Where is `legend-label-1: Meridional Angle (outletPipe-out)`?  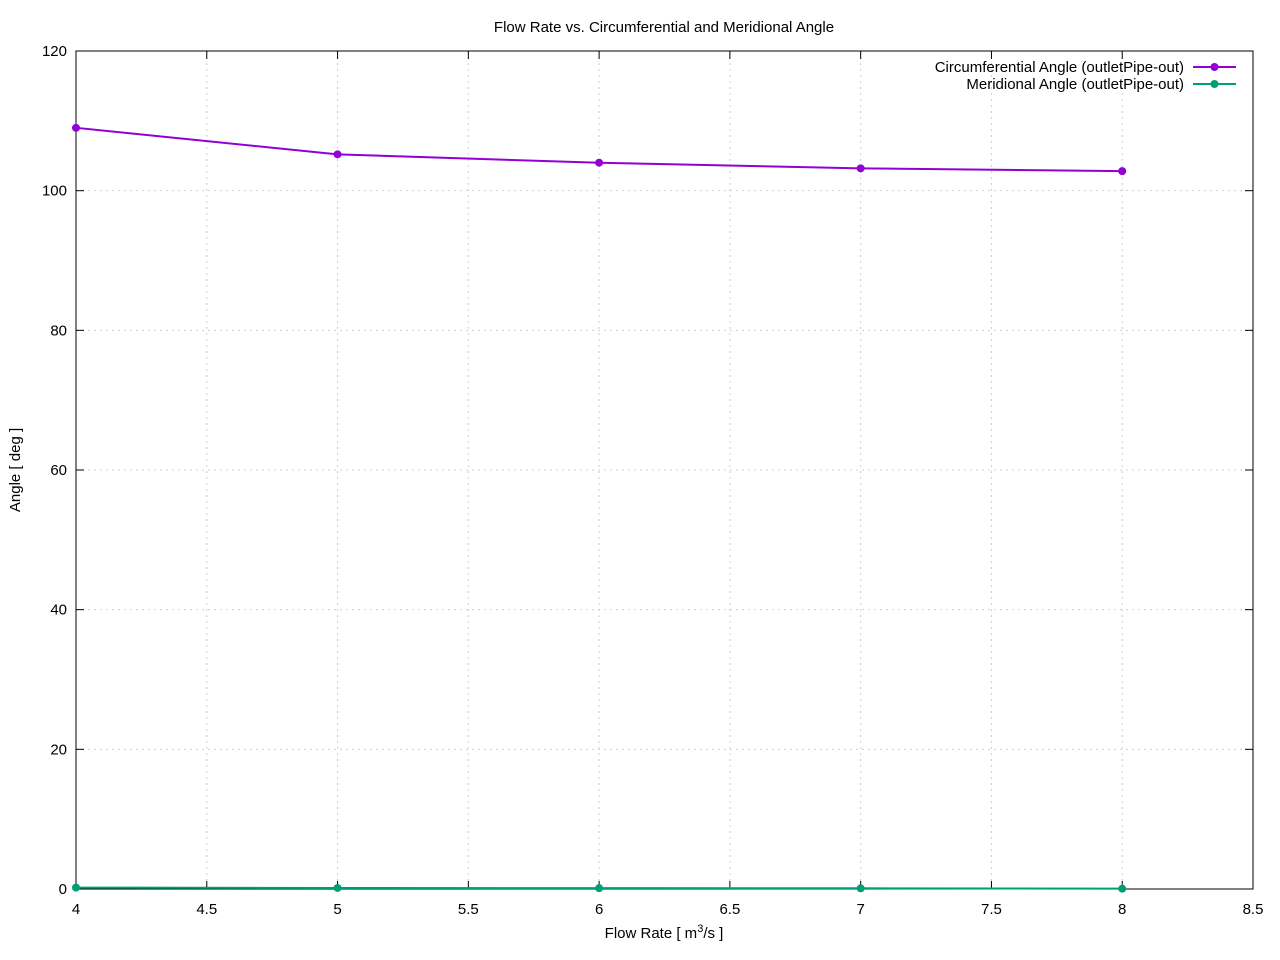 legend-label-1: Meridional Angle (outletPipe-out) is located at coordinates (1075, 84).